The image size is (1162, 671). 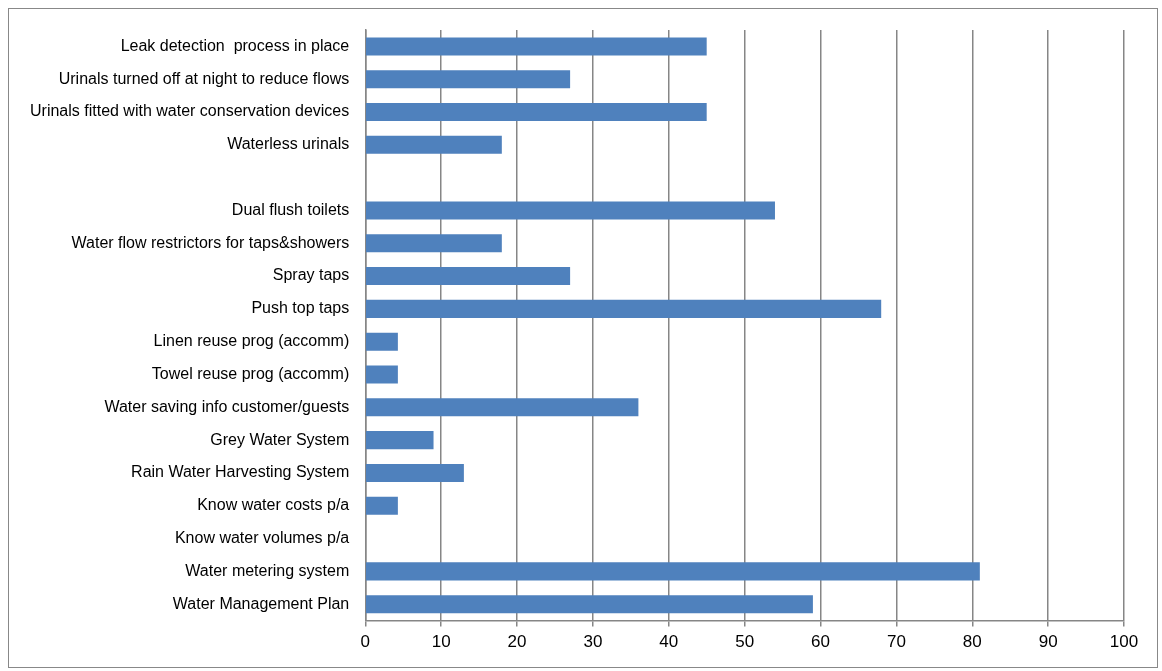 I want to click on y-tick-label: Towel reuse prog (accomm), so click(x=250, y=373).